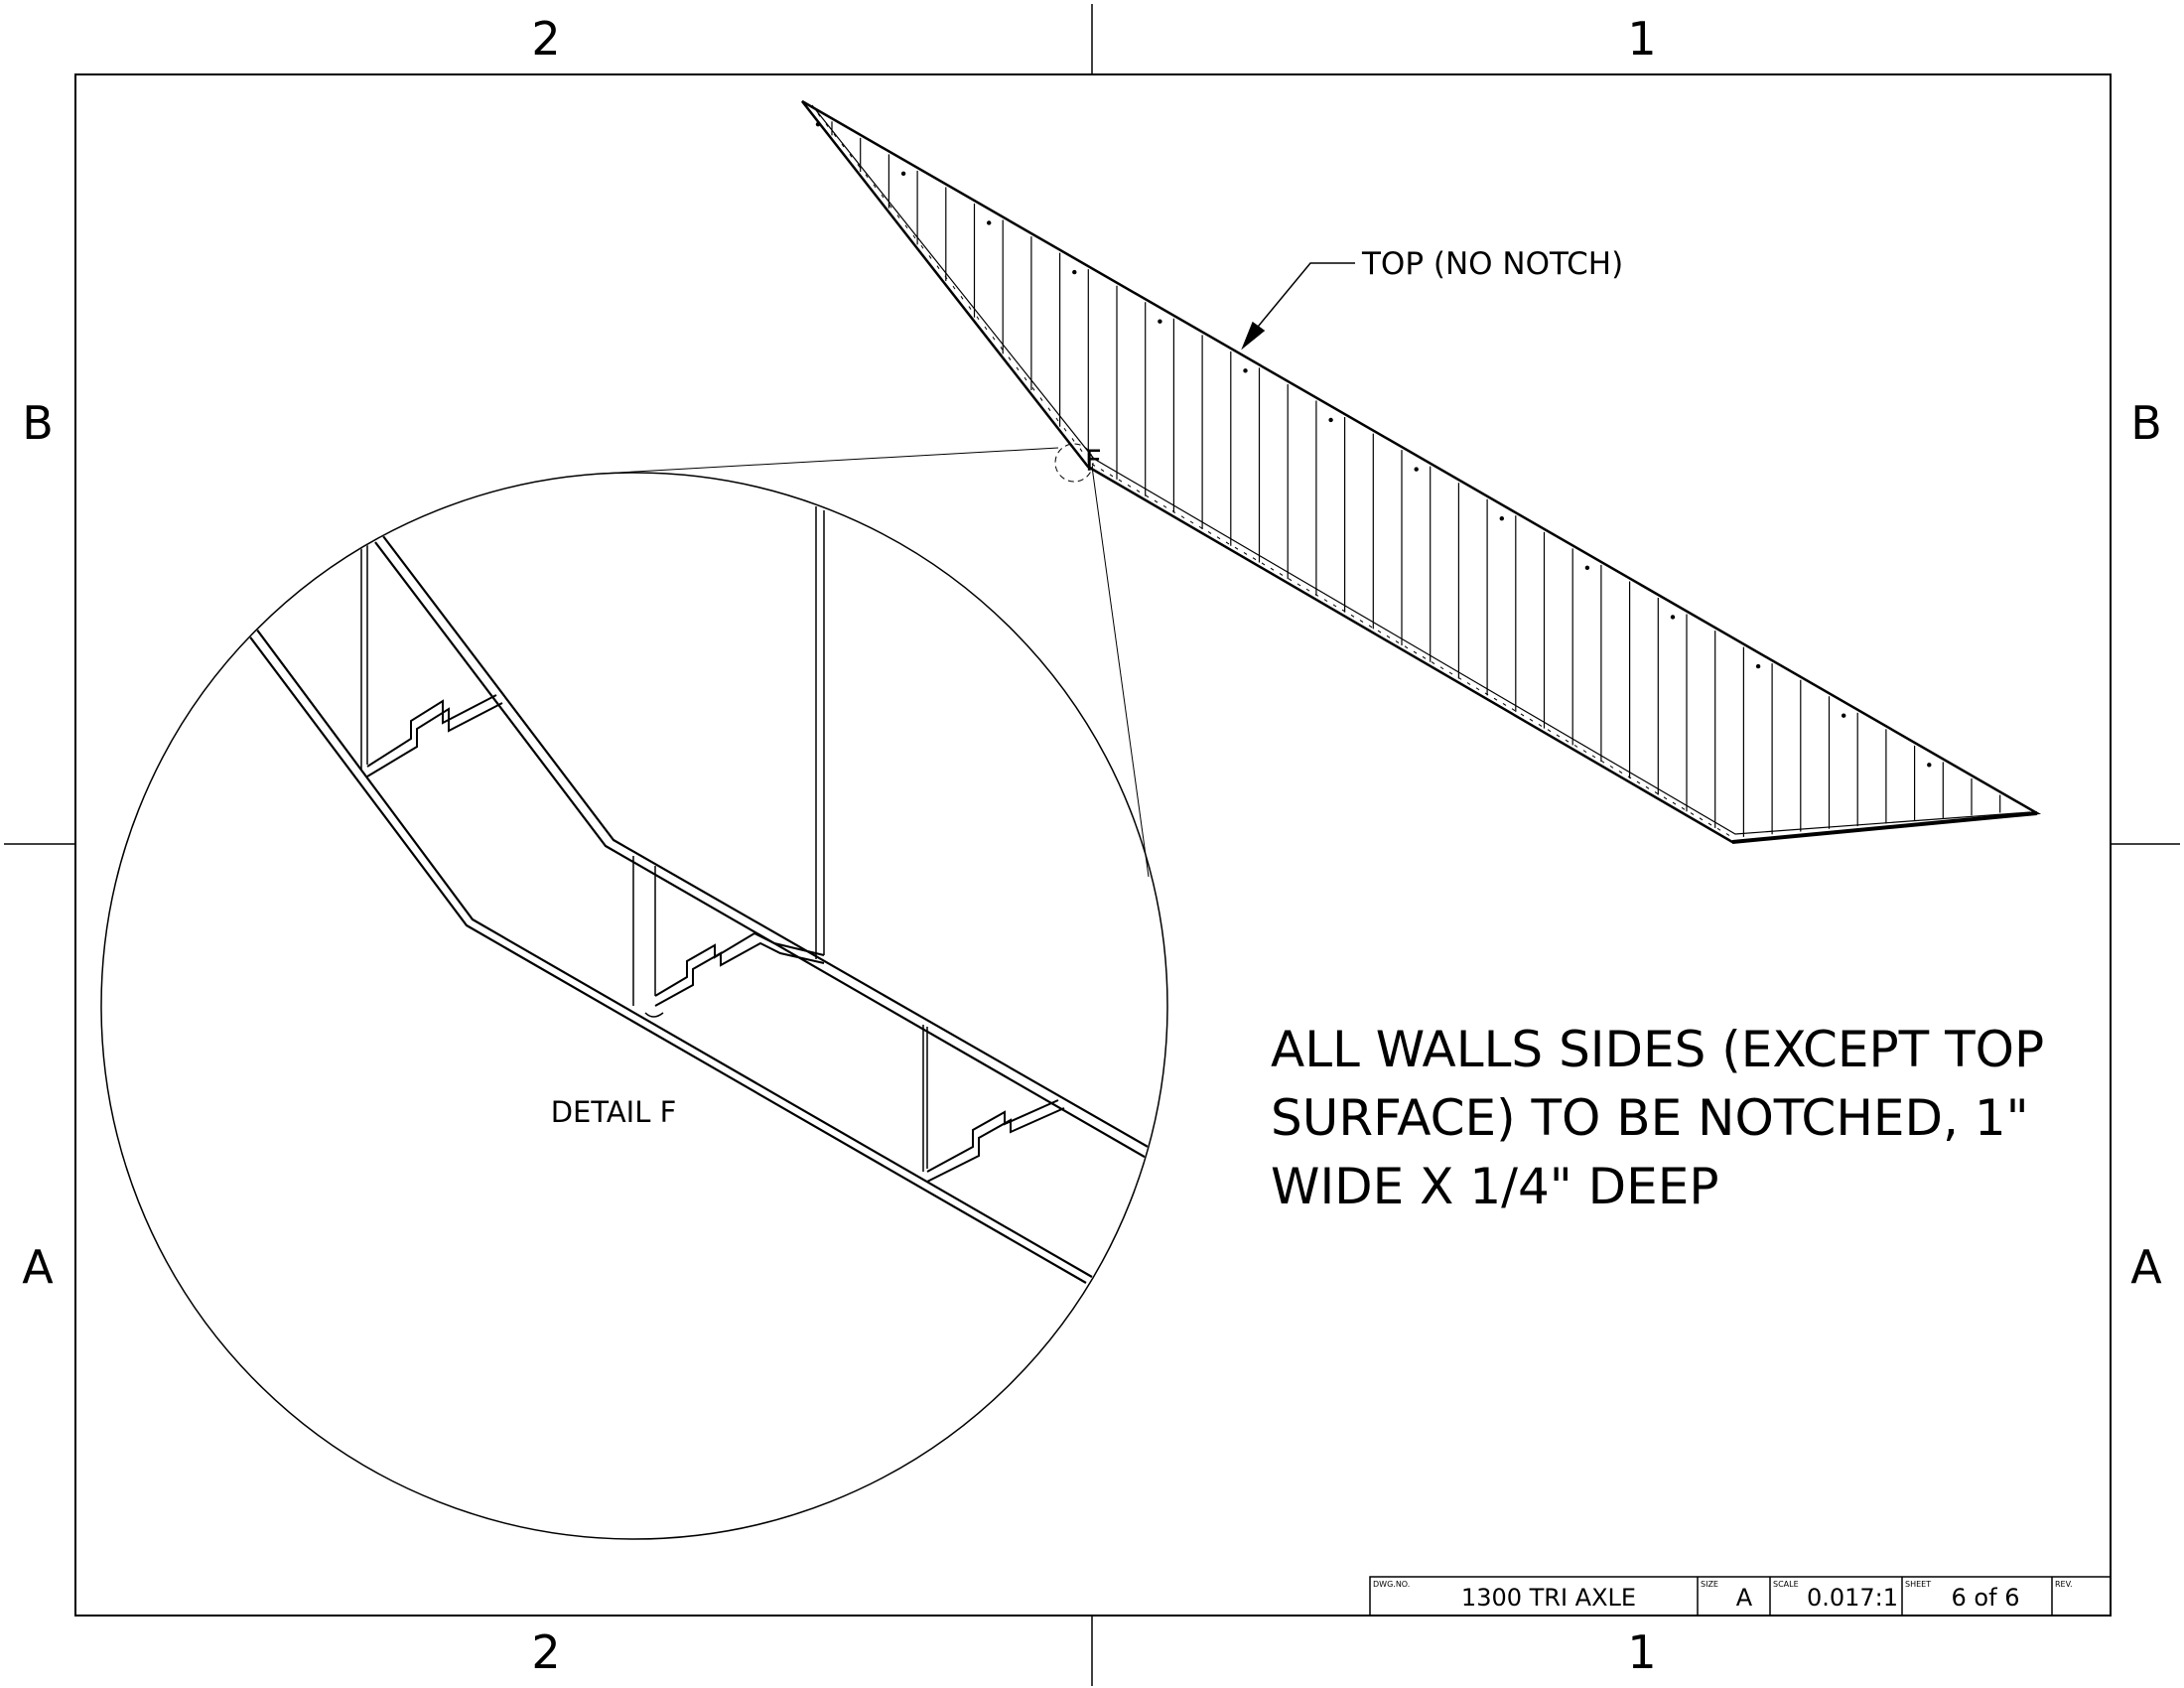 The height and width of the screenshot is (1688, 2184). Describe the element at coordinates (2146, 423) in the screenshot. I see `zone-row-label-right-b: B` at that location.